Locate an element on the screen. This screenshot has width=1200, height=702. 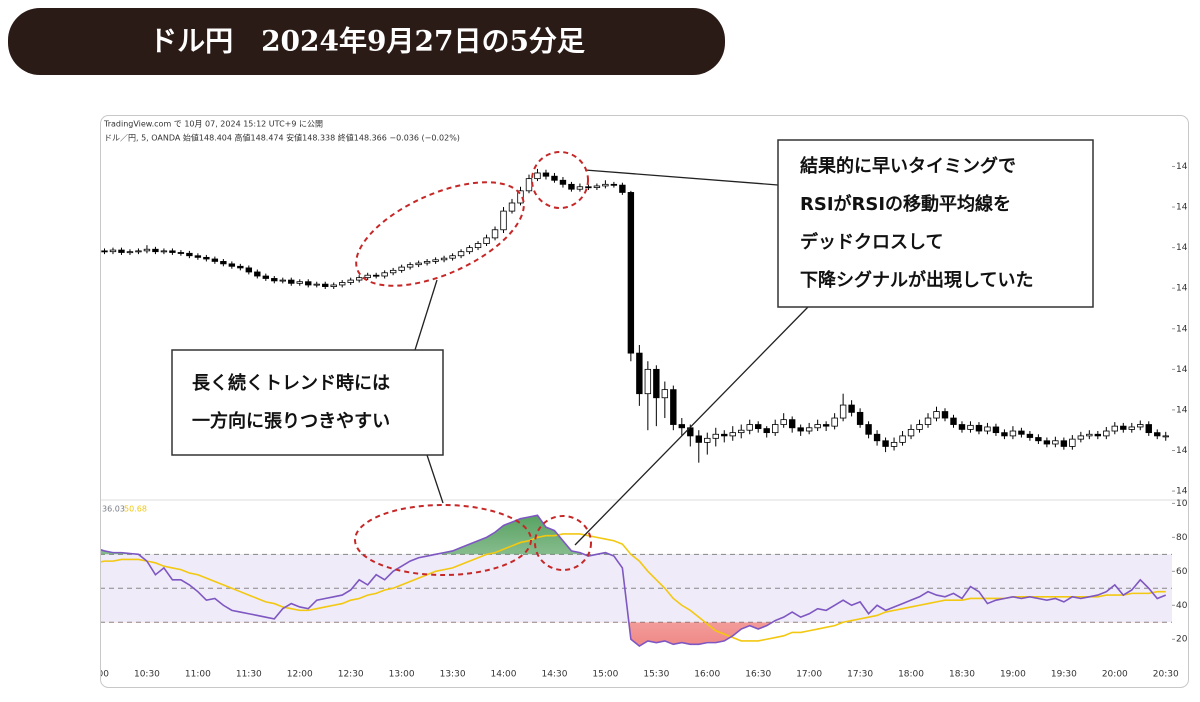
x-tick-label: 16:00 is located at coordinates (707, 675).